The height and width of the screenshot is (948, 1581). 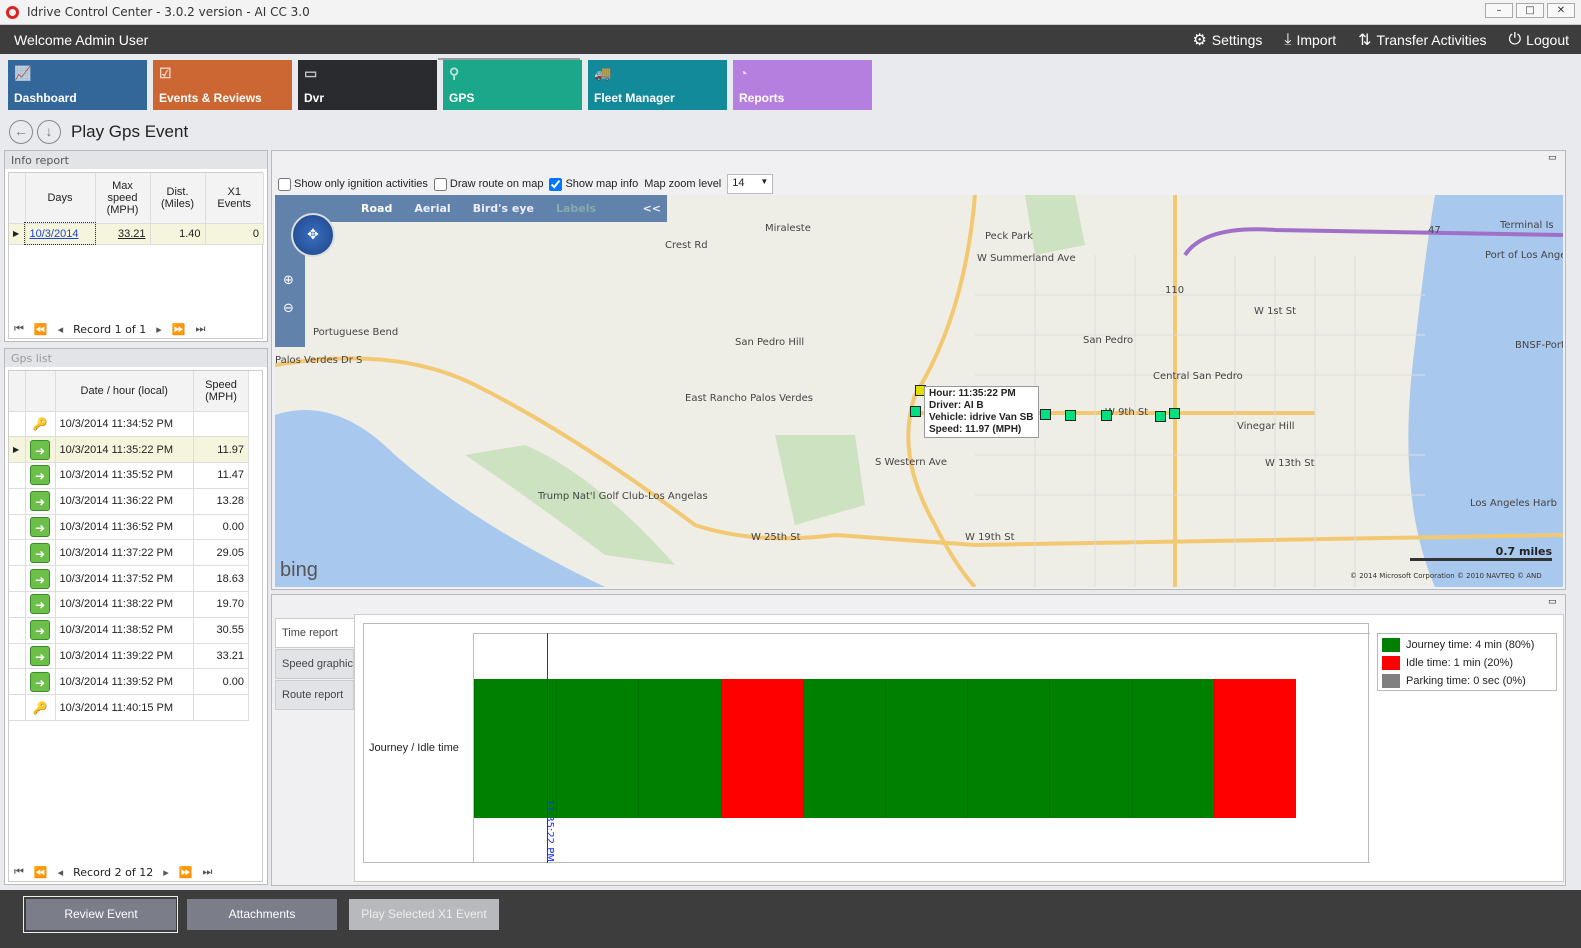 What do you see at coordinates (556, 184) in the screenshot?
I see `show-map-info-checkbox` at bounding box center [556, 184].